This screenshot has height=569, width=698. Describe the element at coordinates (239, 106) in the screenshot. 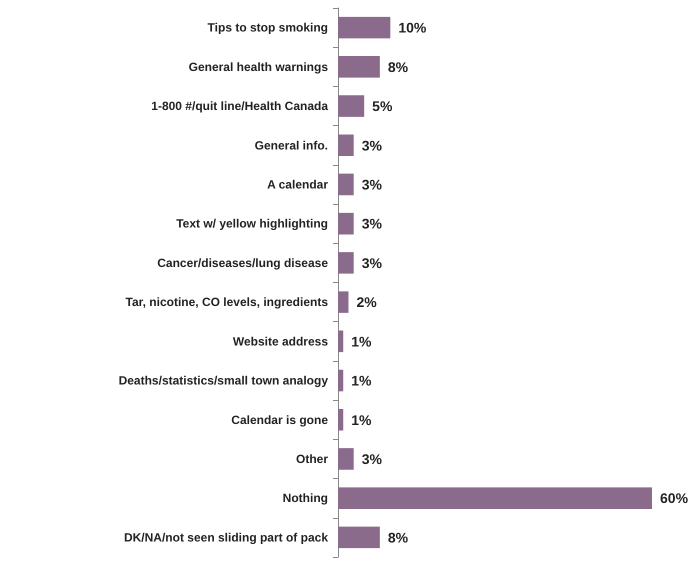

I see `y-tick-label: 1-800 #/quit line/Health Canada` at that location.